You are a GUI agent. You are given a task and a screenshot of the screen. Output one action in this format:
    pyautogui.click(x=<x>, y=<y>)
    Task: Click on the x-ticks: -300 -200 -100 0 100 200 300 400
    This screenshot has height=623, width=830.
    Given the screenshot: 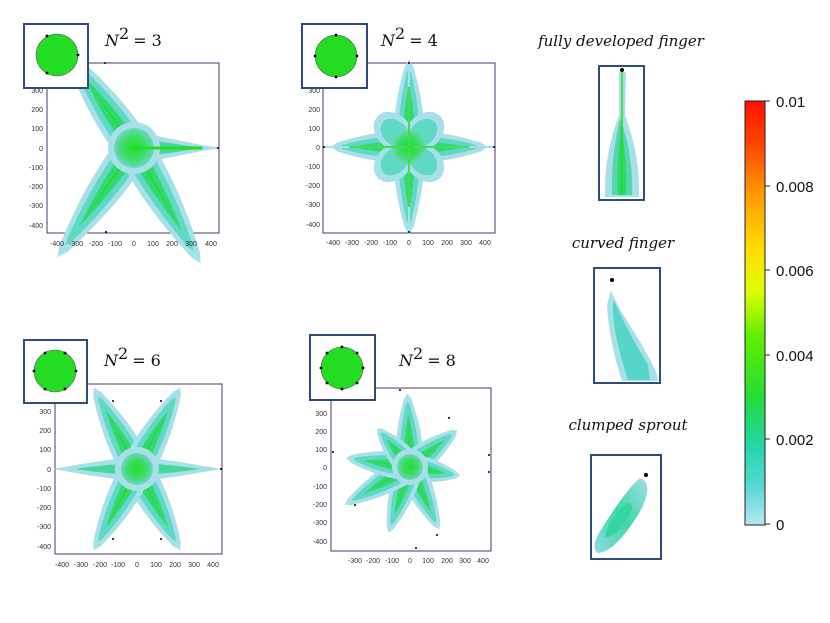 What is the action you would take?
    pyautogui.click(x=418, y=561)
    